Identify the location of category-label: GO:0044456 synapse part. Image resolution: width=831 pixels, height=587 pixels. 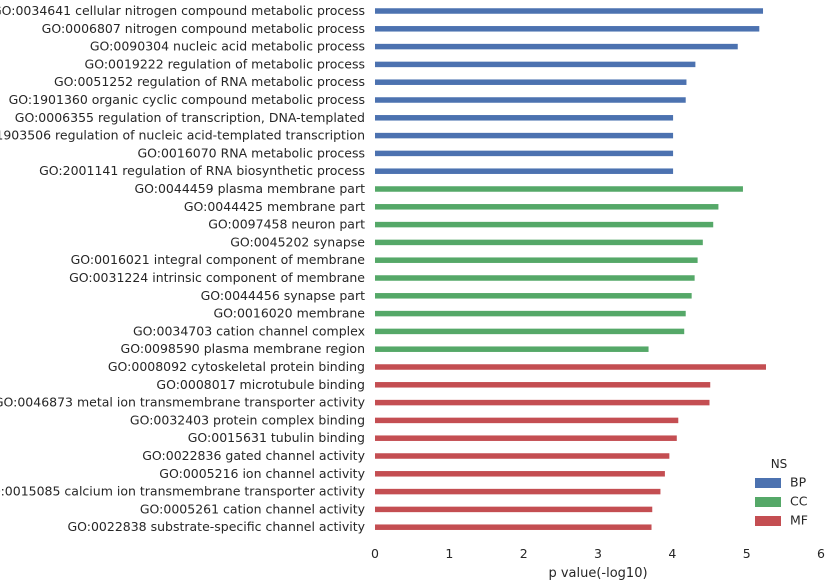
(283, 295).